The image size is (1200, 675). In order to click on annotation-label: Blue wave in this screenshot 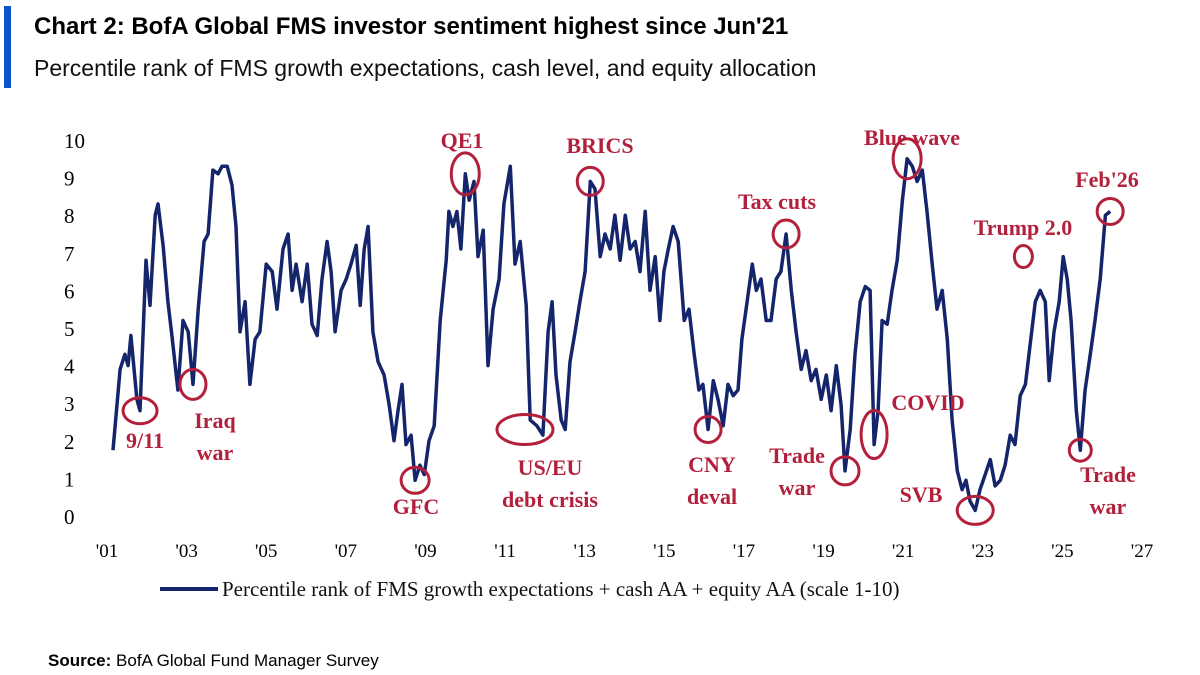, I will do `click(912, 137)`.